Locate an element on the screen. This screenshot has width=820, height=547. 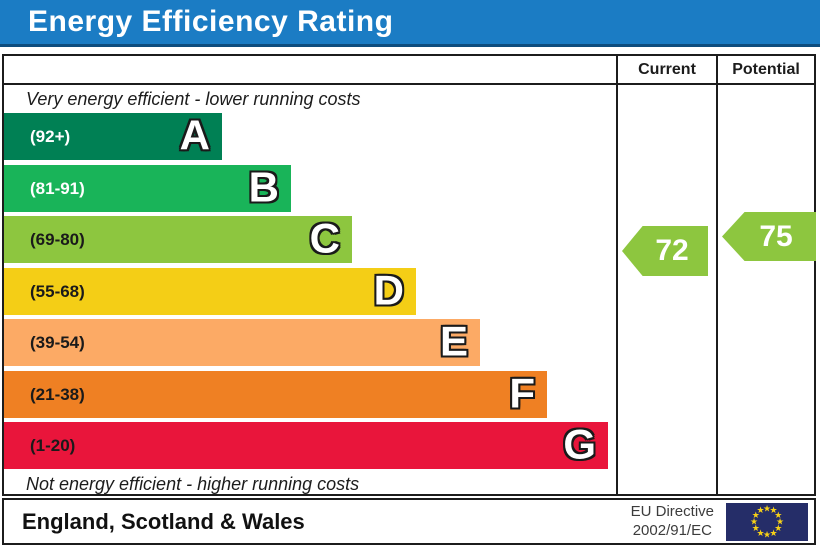
band-letter-G: G is located at coordinates (579, 444).